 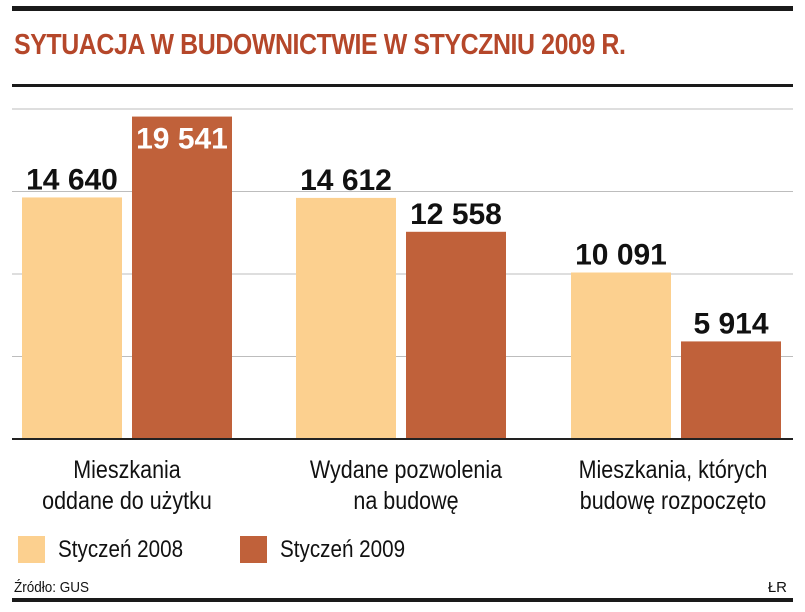 What do you see at coordinates (402, 85) in the screenshot?
I see `title-rule` at bounding box center [402, 85].